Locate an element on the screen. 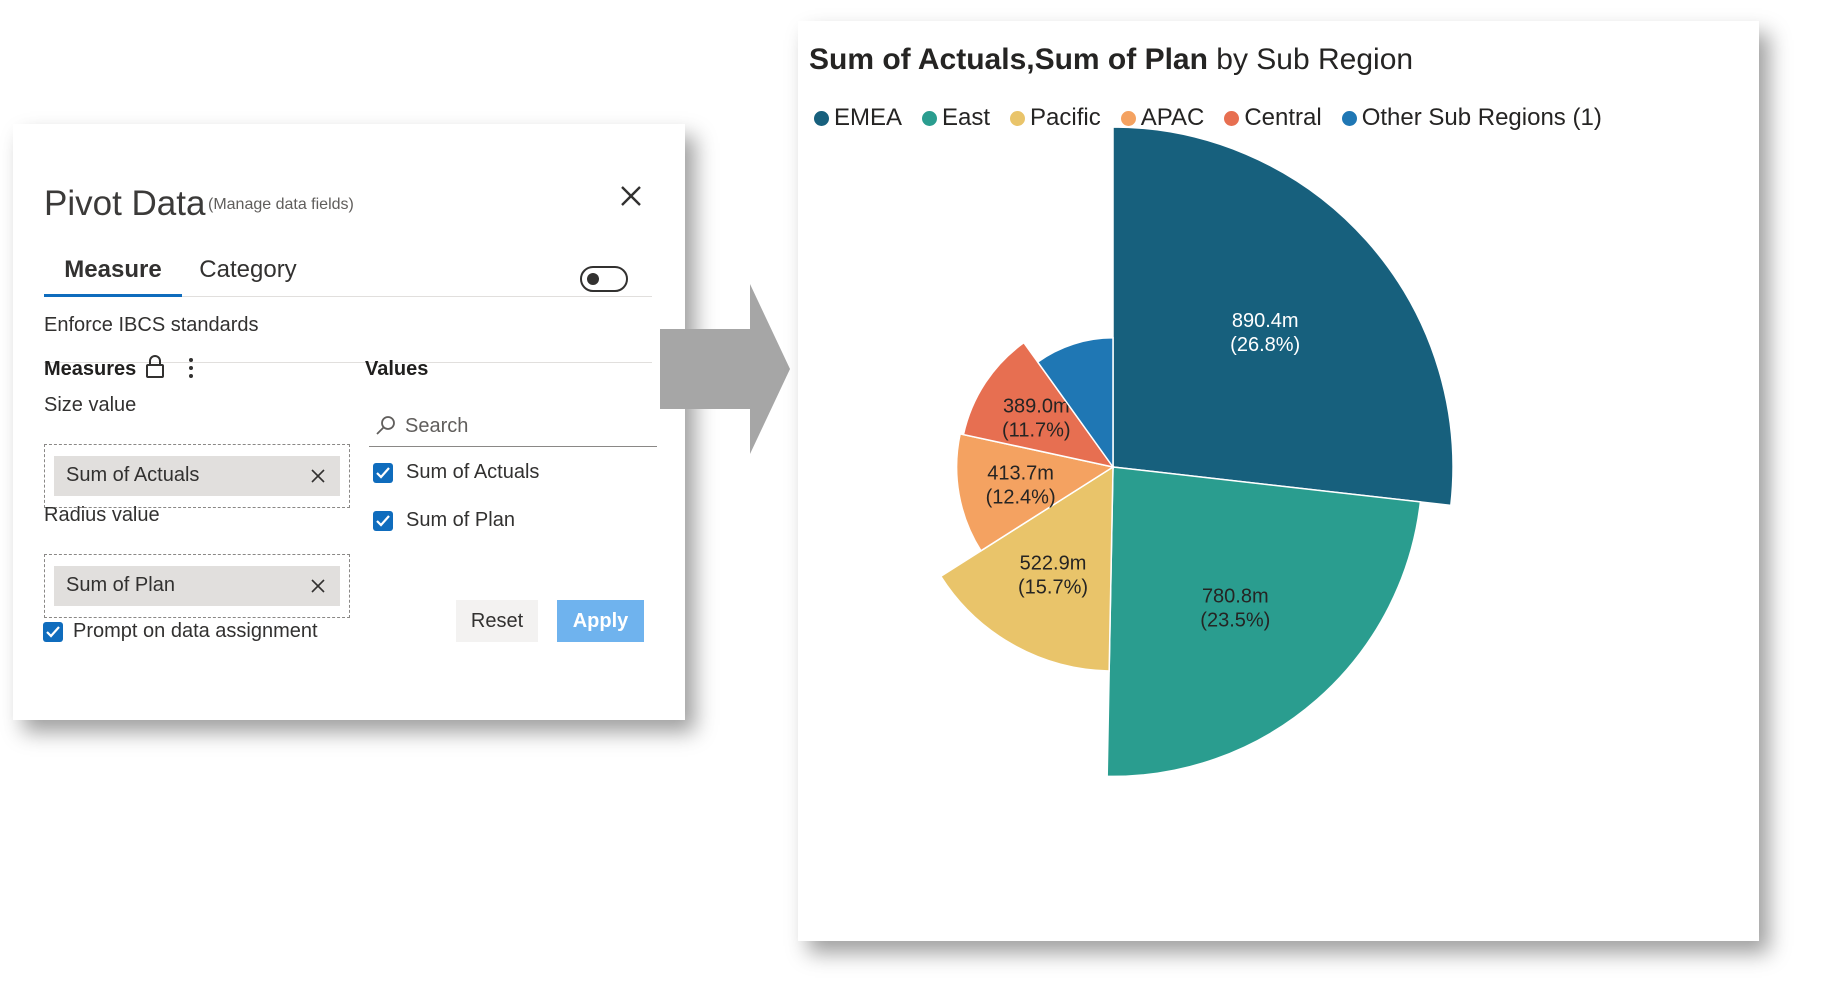 This screenshot has height=1004, width=1841. slice-value-label: 890.4m is located at coordinates (1265, 321).